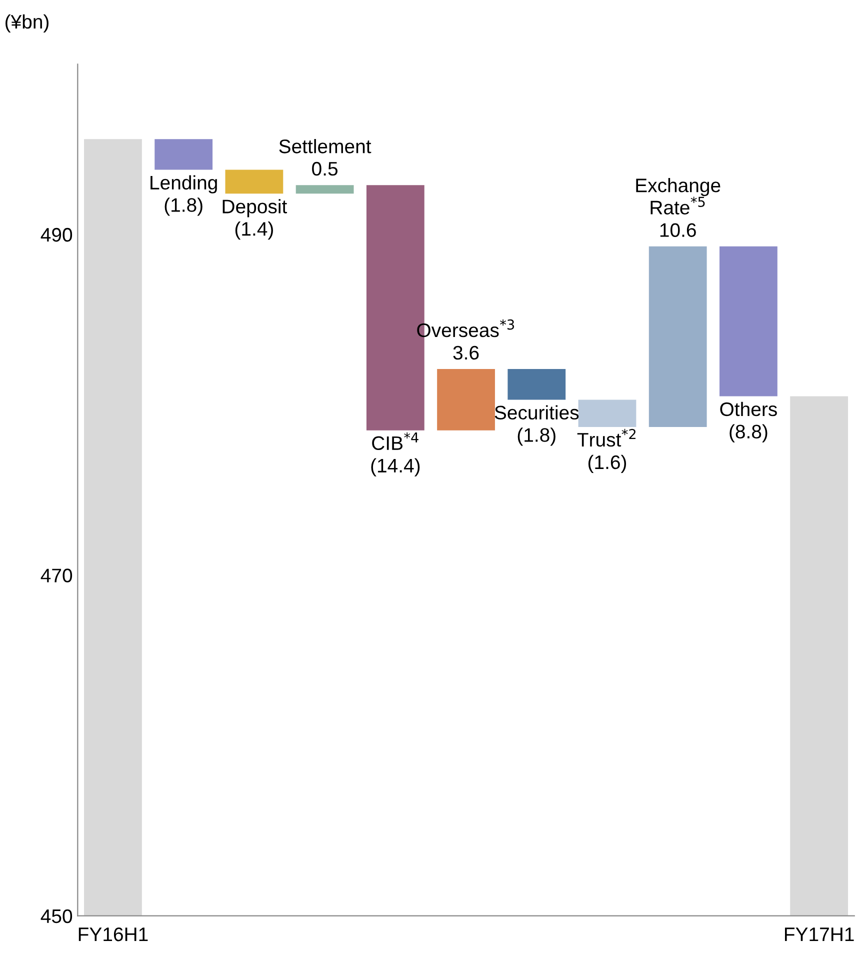 The width and height of the screenshot is (863, 957). I want to click on data-label: Lending (1.8), so click(183, 195).